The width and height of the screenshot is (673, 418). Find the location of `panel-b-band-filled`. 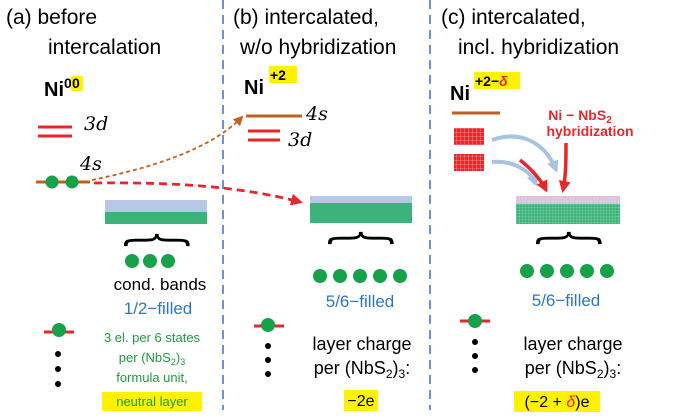

panel-b-band-filled is located at coordinates (361, 213).